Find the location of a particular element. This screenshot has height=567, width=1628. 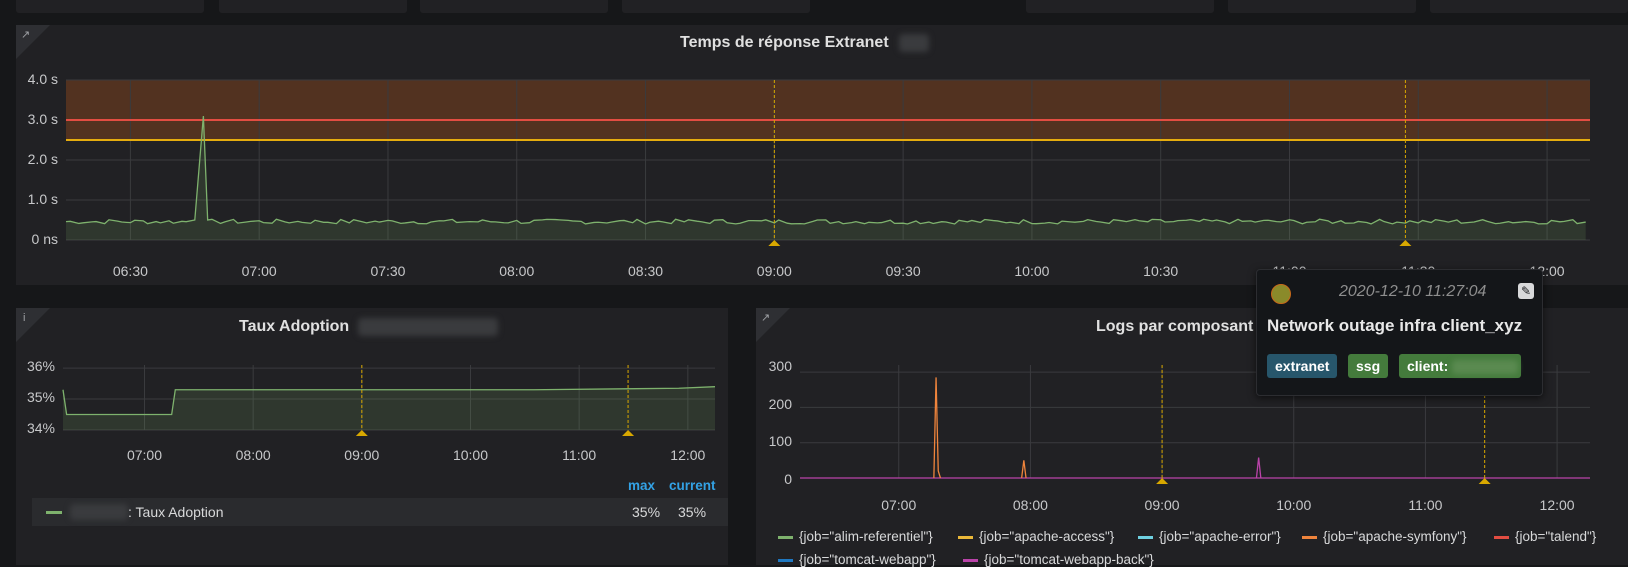

legend-item: {job="apache-error"} is located at coordinates (1209, 536).